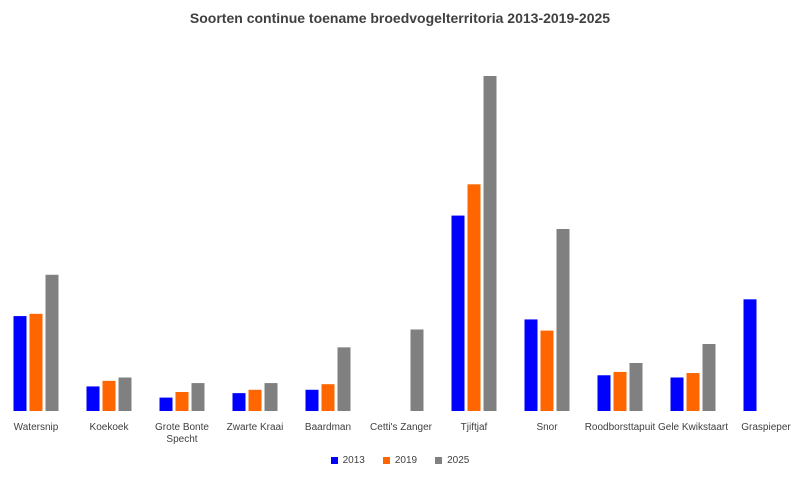 This screenshot has height=480, width=800. I want to click on bar-roodborsttapuit-2013, so click(604, 393).